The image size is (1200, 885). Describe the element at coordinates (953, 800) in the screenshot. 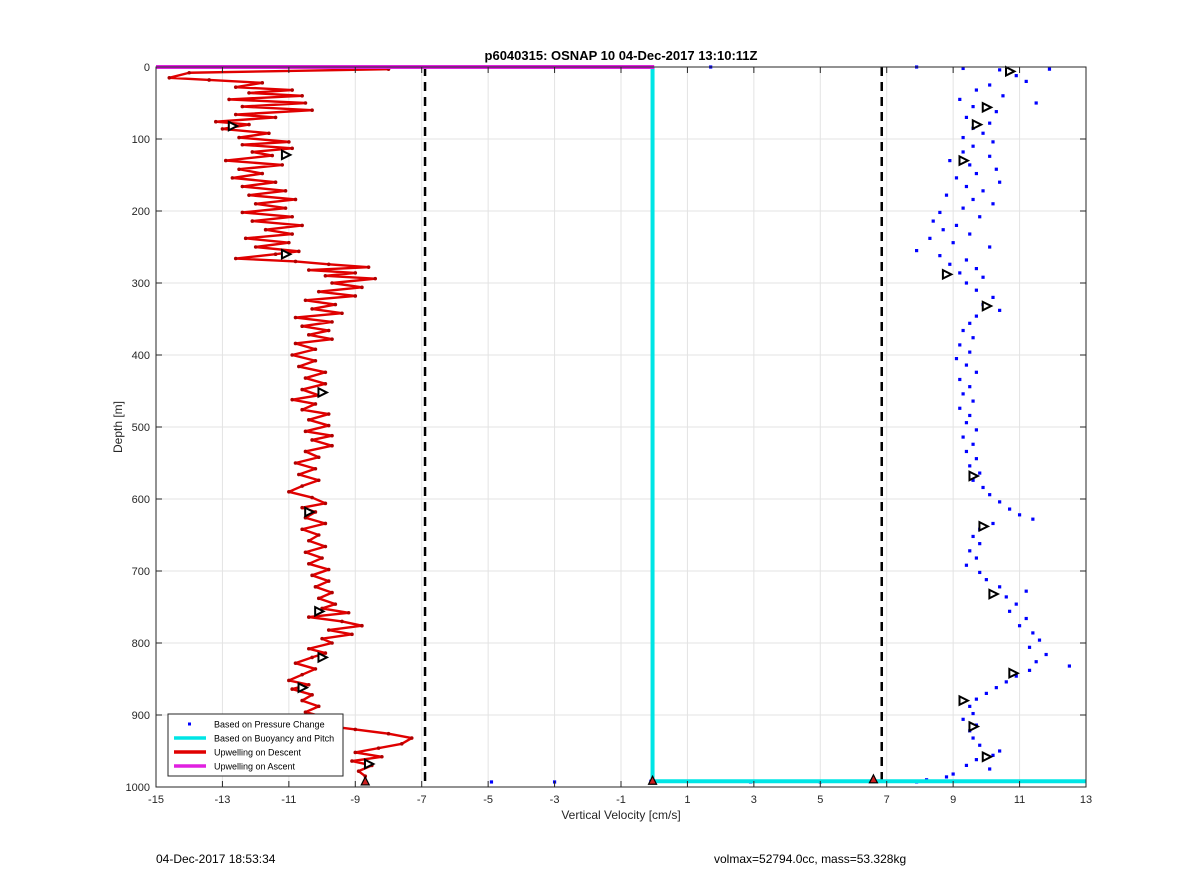

I see `x-tick-label: 9` at that location.